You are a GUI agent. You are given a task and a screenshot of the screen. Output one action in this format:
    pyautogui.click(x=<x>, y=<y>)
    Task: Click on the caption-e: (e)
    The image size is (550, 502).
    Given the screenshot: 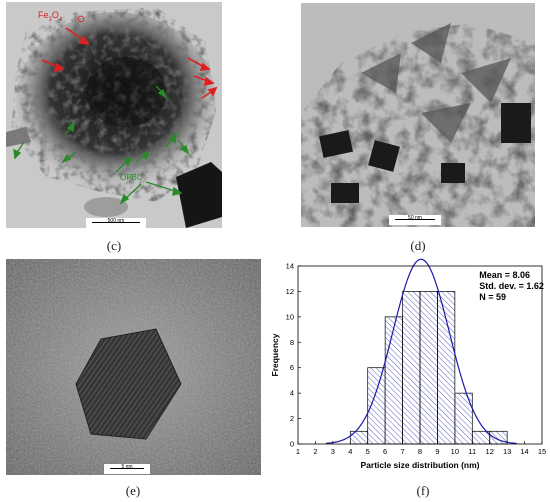 What is the action you would take?
    pyautogui.click(x=133, y=490)
    